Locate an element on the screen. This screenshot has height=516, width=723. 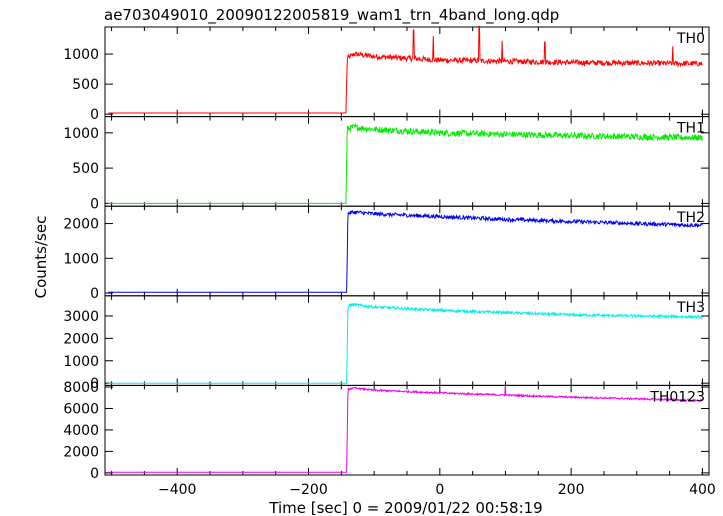
series-line-th0123 is located at coordinates (405, 429).